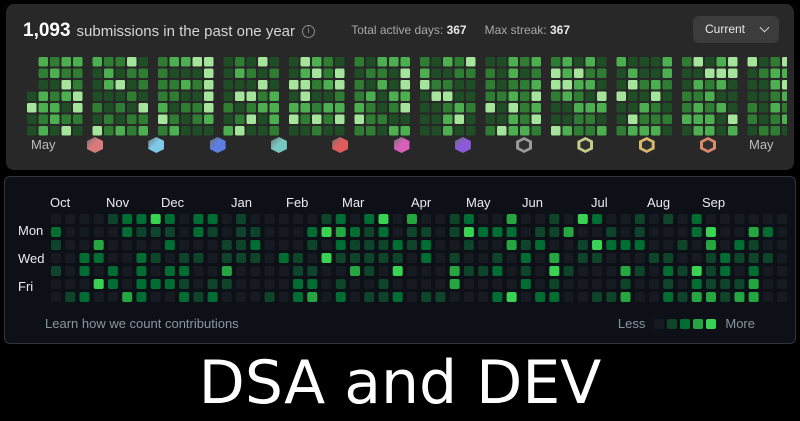 The height and width of the screenshot is (421, 800). What do you see at coordinates (462, 145) in the screenshot?
I see `badge-7-icon` at bounding box center [462, 145].